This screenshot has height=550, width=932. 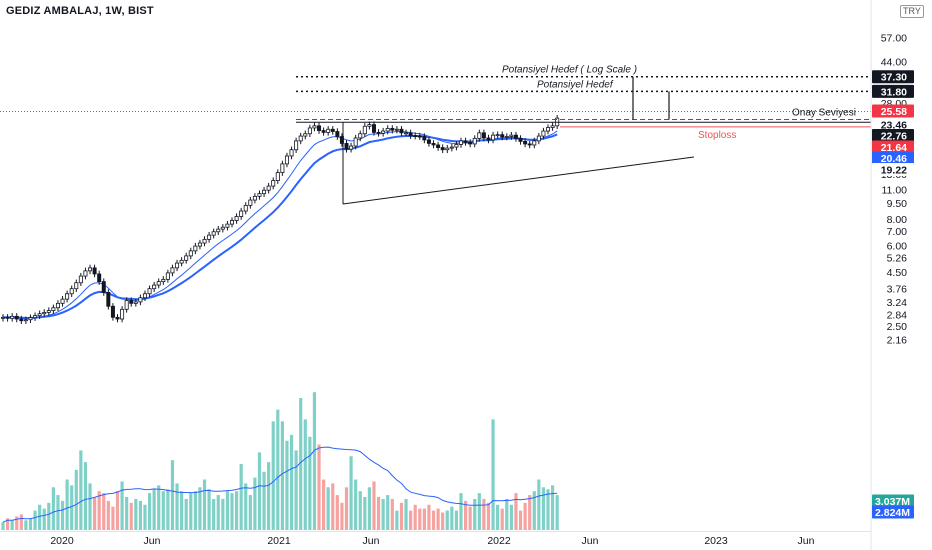 What do you see at coordinates (897, 258) in the screenshot?
I see `price-axis-tick: 5.26` at bounding box center [897, 258].